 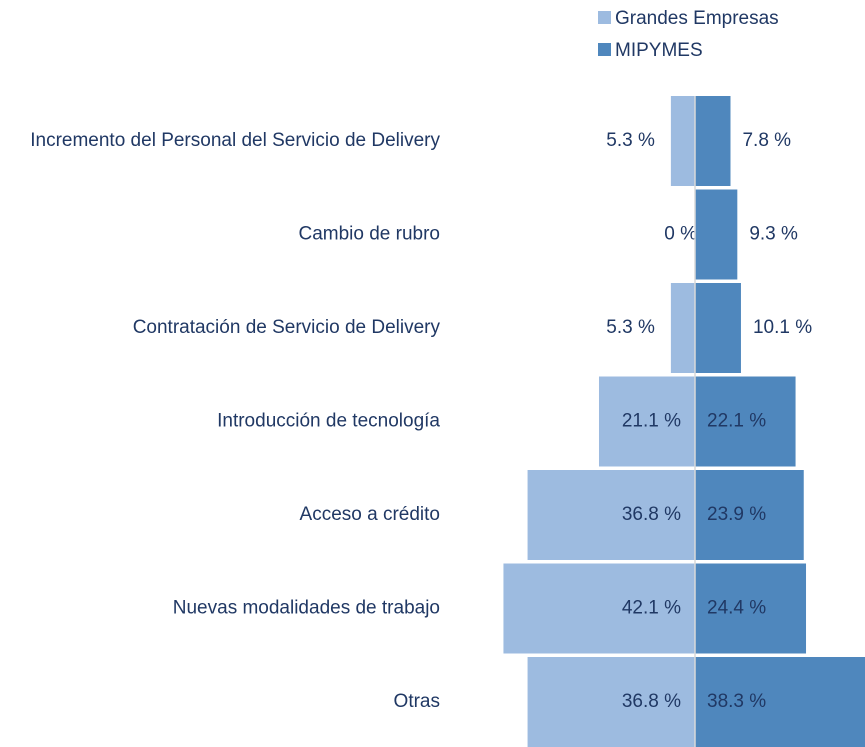 What do you see at coordinates (697, 18) in the screenshot?
I see `legend-label: Grandes Empresas` at bounding box center [697, 18].